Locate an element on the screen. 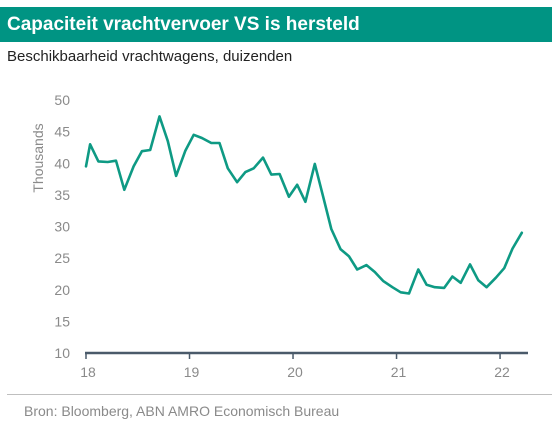 The image size is (559, 430). x-tick-label: 21 is located at coordinates (399, 372).